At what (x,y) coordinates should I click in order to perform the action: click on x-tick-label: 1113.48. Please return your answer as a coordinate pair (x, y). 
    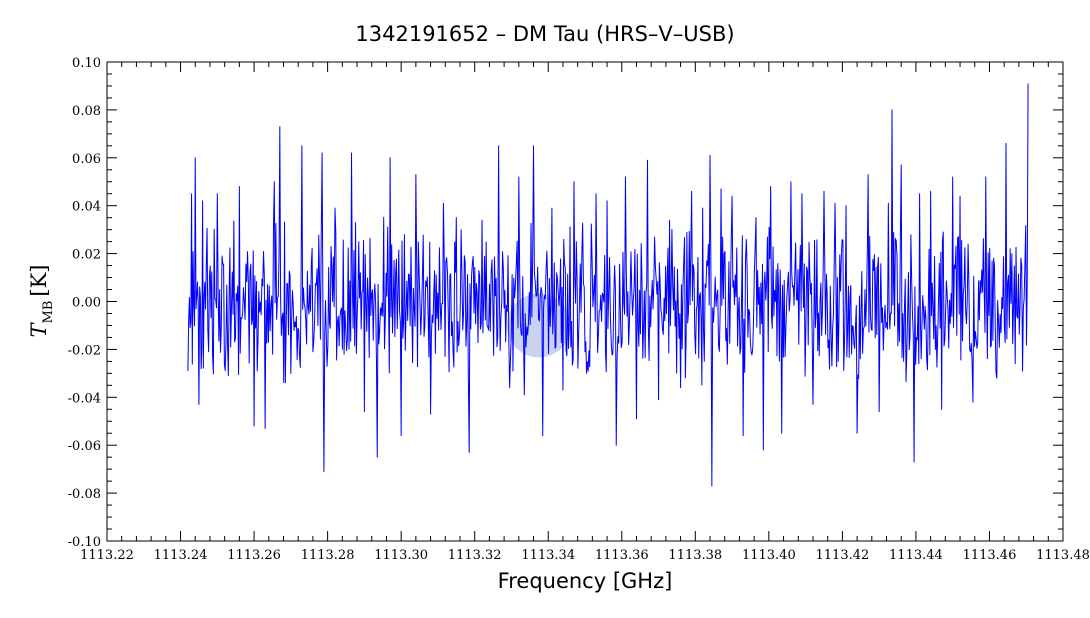
    Looking at the image, I should click on (1063, 555).